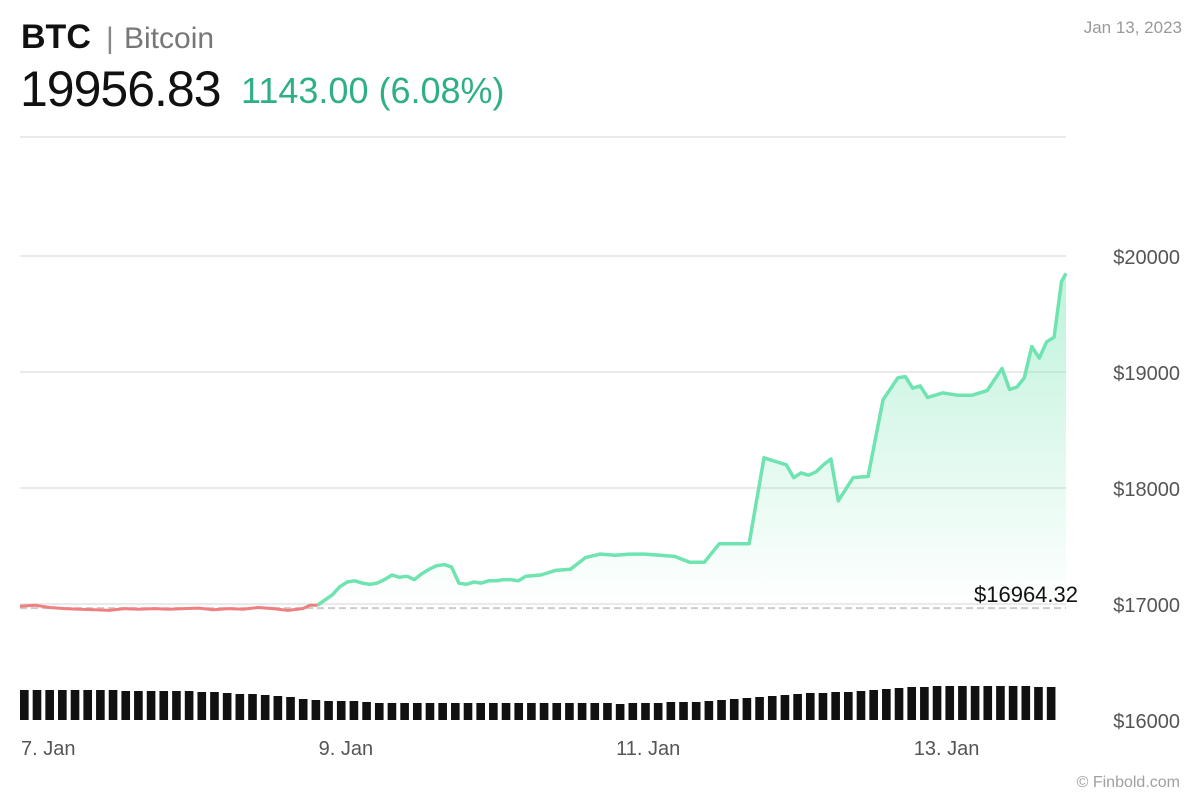  Describe the element at coordinates (648, 749) in the screenshot. I see `x-tick-label: 11. Jan` at that location.